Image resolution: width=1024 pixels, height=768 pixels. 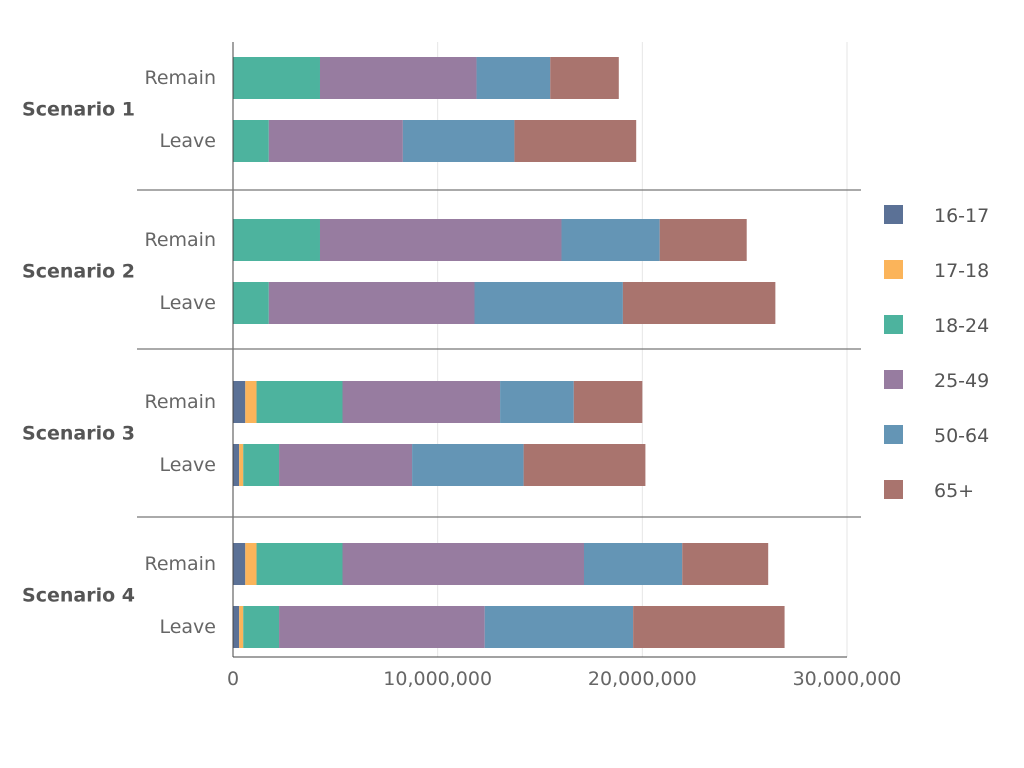 I want to click on x-tick-label: 10,000,000, so click(x=437, y=679).